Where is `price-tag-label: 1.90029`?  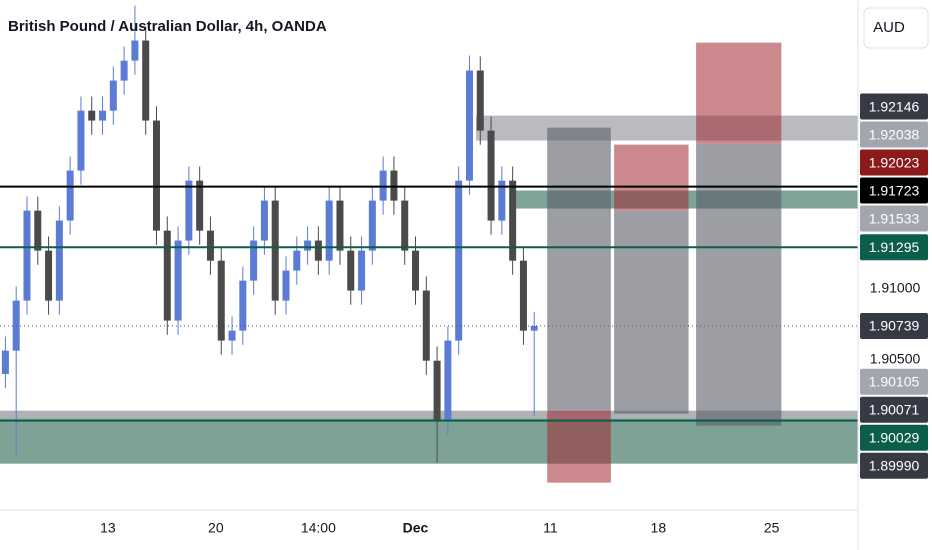 price-tag-label: 1.90029 is located at coordinates (894, 437).